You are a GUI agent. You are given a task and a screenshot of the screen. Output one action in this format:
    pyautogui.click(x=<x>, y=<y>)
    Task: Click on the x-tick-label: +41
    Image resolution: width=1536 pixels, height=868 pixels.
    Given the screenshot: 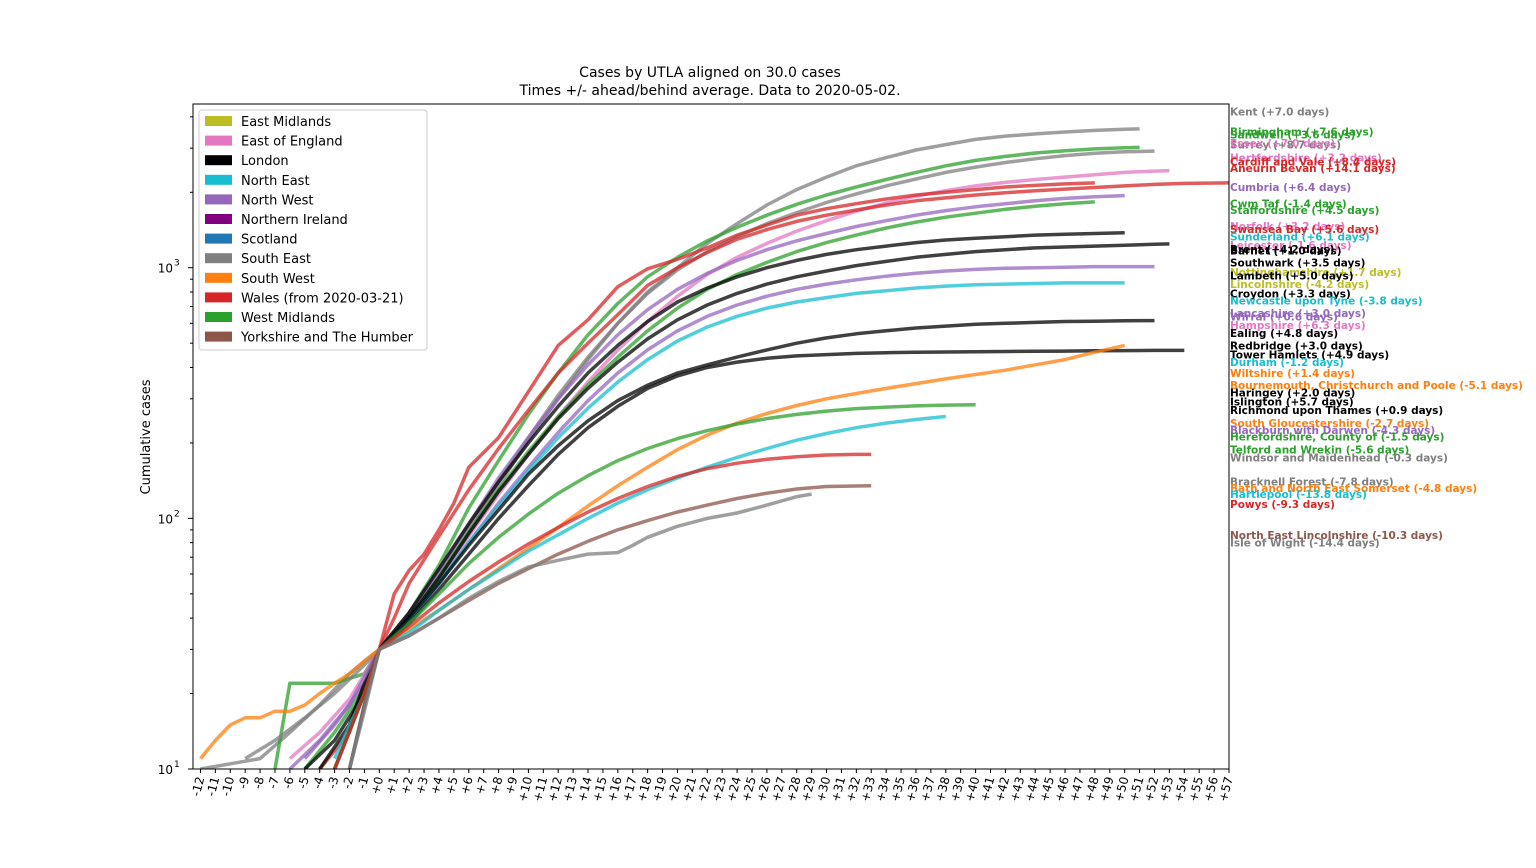 What is the action you would take?
    pyautogui.click(x=987, y=789)
    